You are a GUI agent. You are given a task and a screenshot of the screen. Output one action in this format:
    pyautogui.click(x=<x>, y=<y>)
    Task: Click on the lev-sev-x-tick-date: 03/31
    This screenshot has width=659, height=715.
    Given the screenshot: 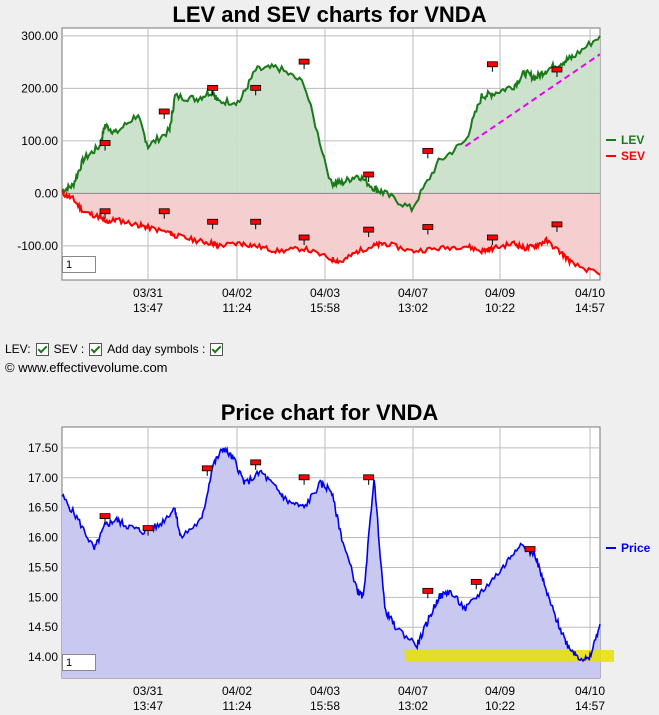 What is the action you would take?
    pyautogui.click(x=148, y=293)
    